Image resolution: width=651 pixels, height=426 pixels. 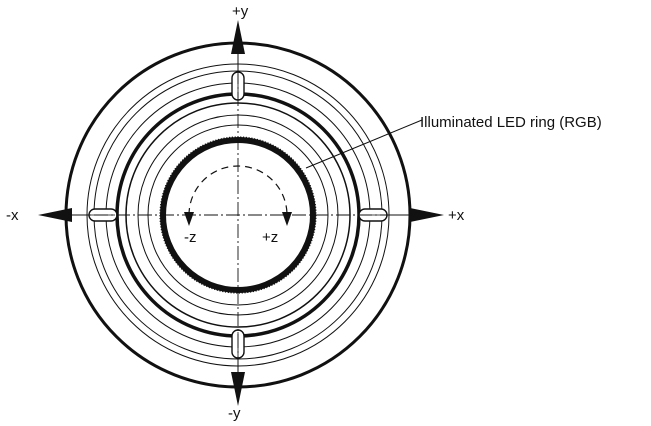 I want to click on neg-y-label: -y, so click(x=234, y=413).